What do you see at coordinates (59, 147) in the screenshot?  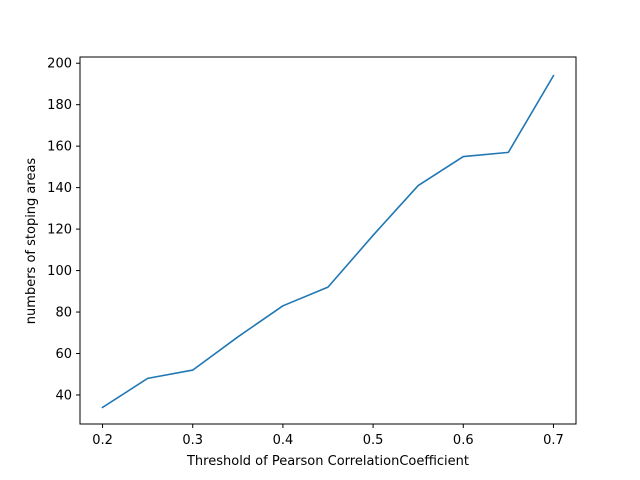 I see `y-tick-label: 160` at bounding box center [59, 147].